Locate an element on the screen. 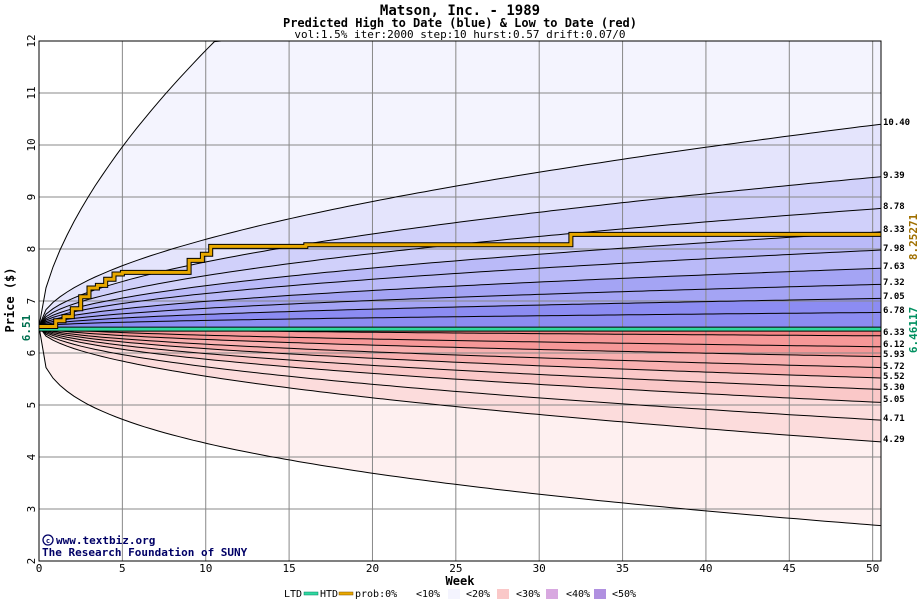  end-label-low: 5.72 is located at coordinates (894, 367).